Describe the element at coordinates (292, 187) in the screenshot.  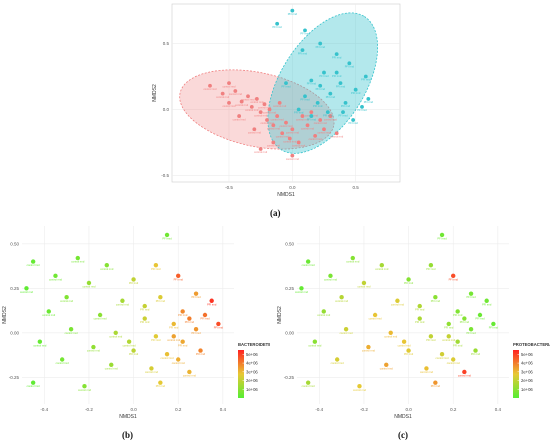
I see `x-tick-label: 0.0` at that location.